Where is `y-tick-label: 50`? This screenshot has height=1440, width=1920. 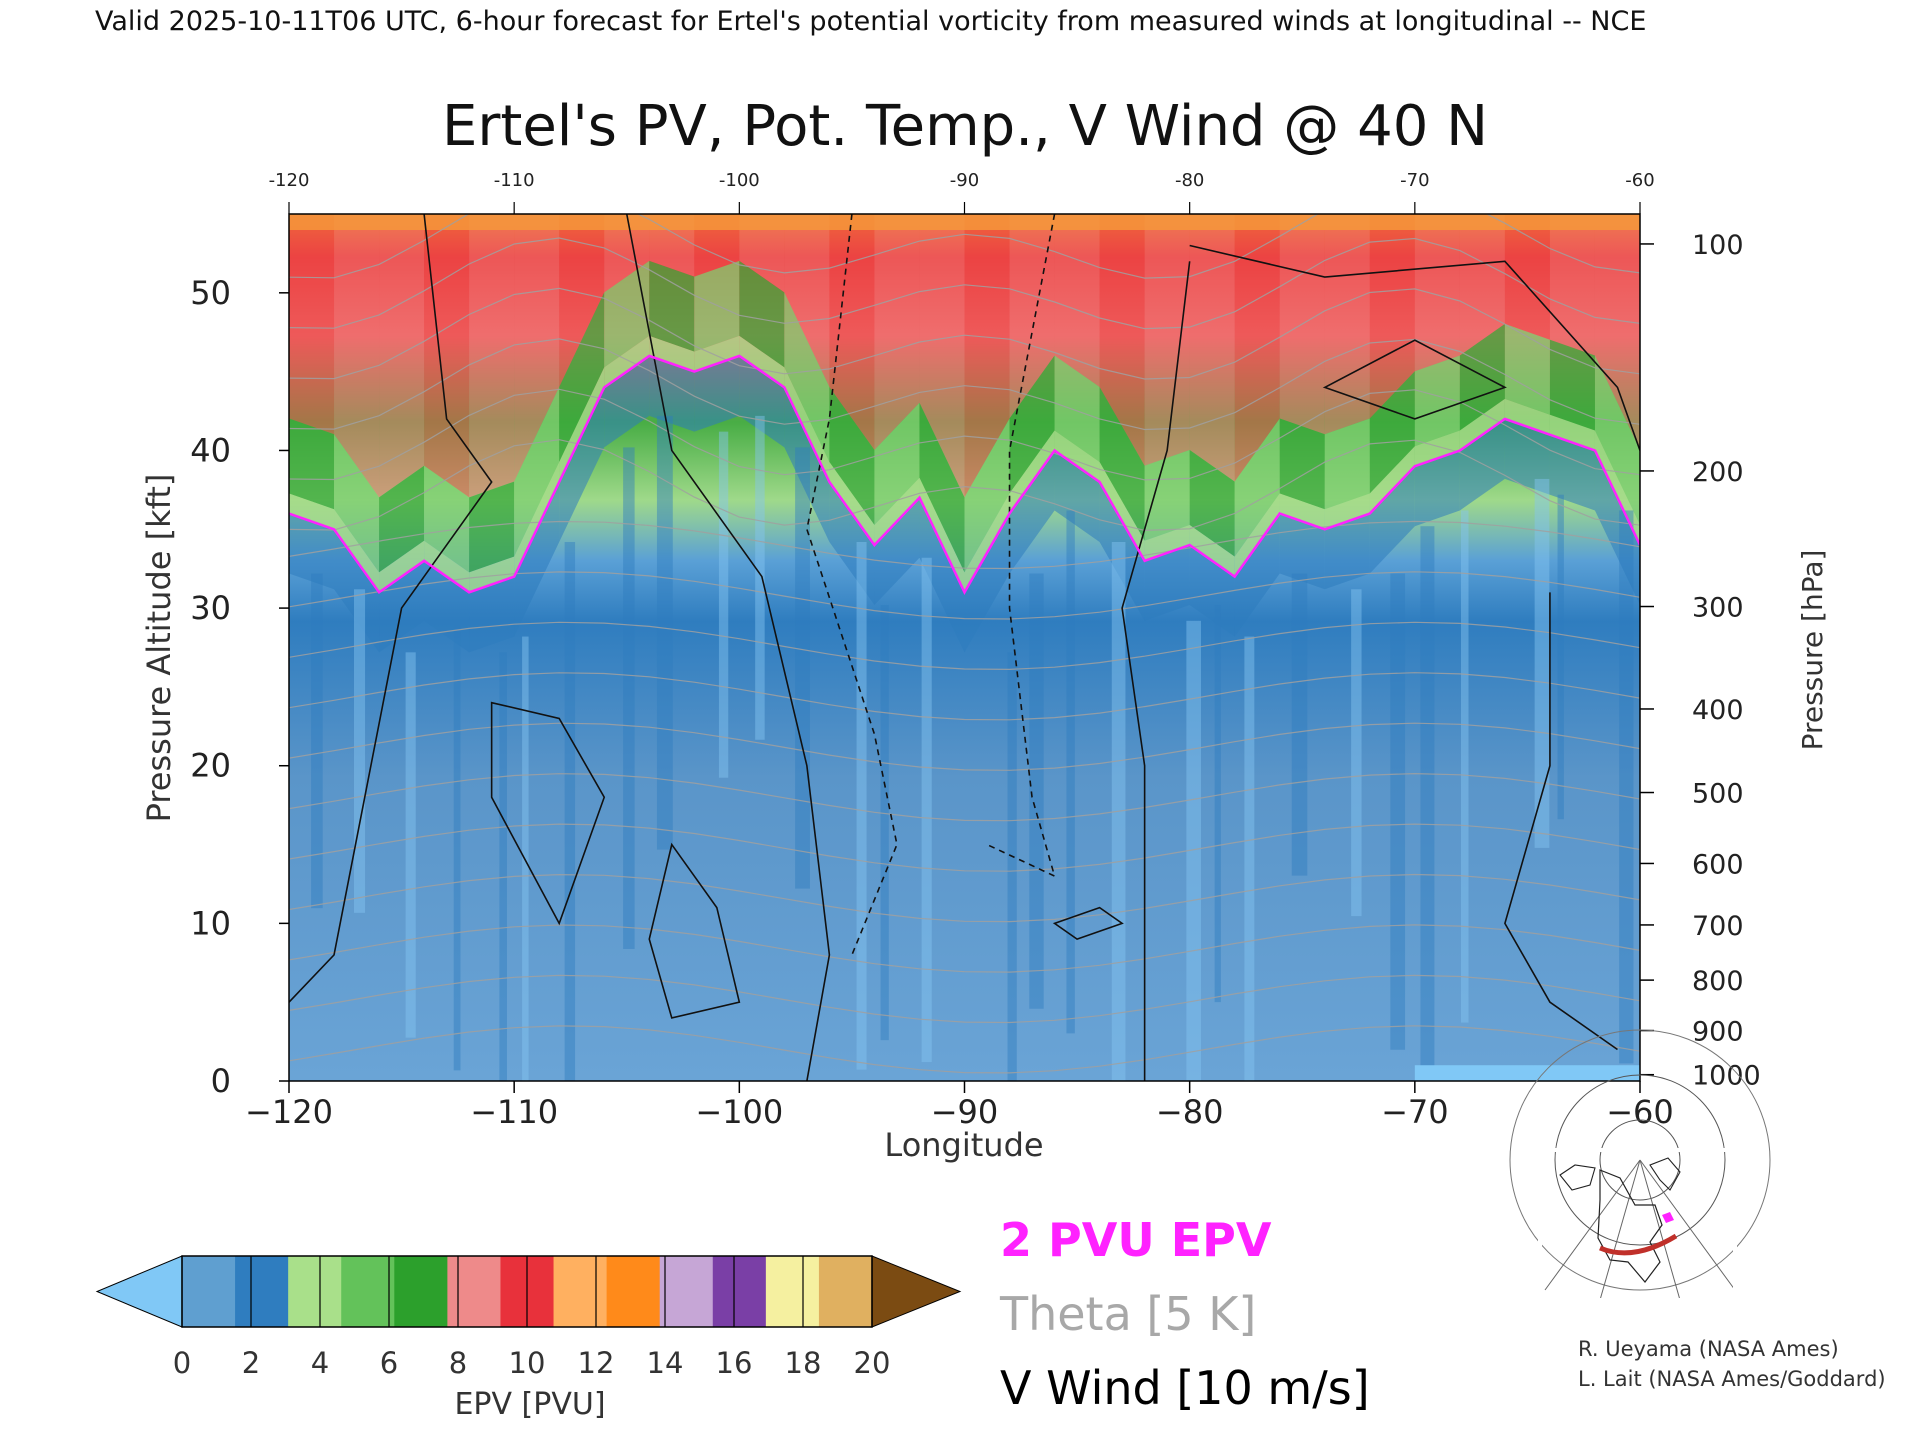 y-tick-label: 50 is located at coordinates (210, 293).